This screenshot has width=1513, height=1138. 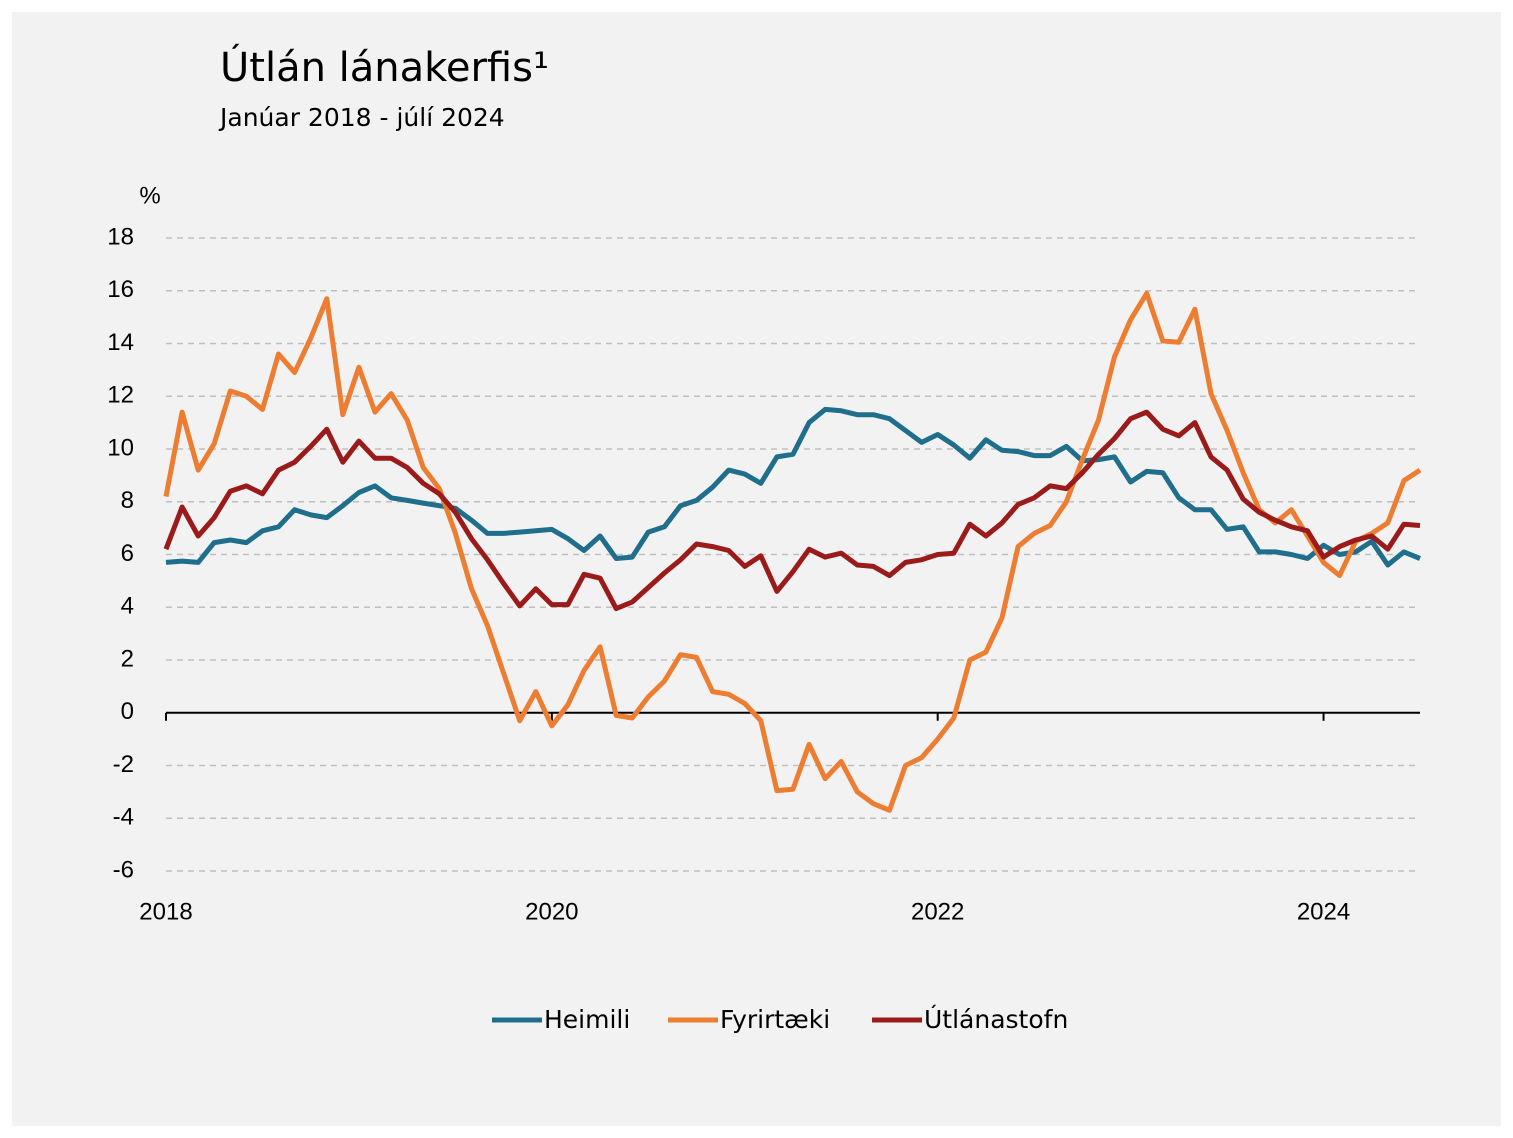 What do you see at coordinates (996, 1019) in the screenshot?
I see `legend-label: Útlánastofn` at bounding box center [996, 1019].